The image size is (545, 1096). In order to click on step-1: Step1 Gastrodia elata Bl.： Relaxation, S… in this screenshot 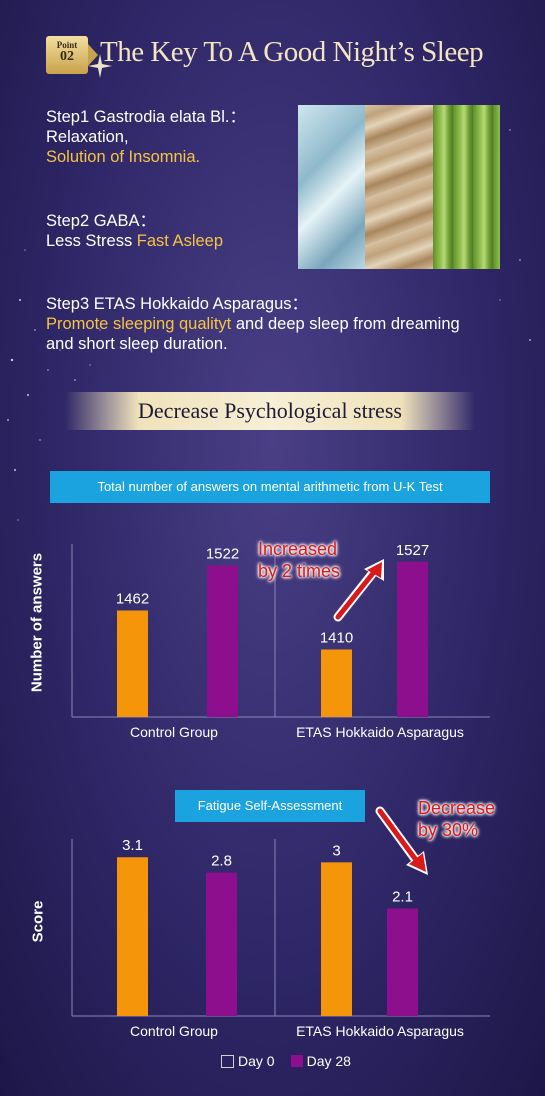, I will do `click(146, 137)`.